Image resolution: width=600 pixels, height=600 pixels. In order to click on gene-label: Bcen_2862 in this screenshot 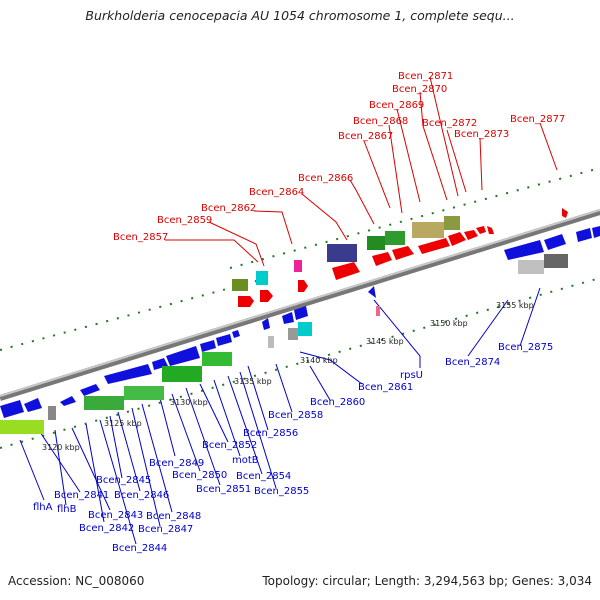, I will do `click(228, 208)`.